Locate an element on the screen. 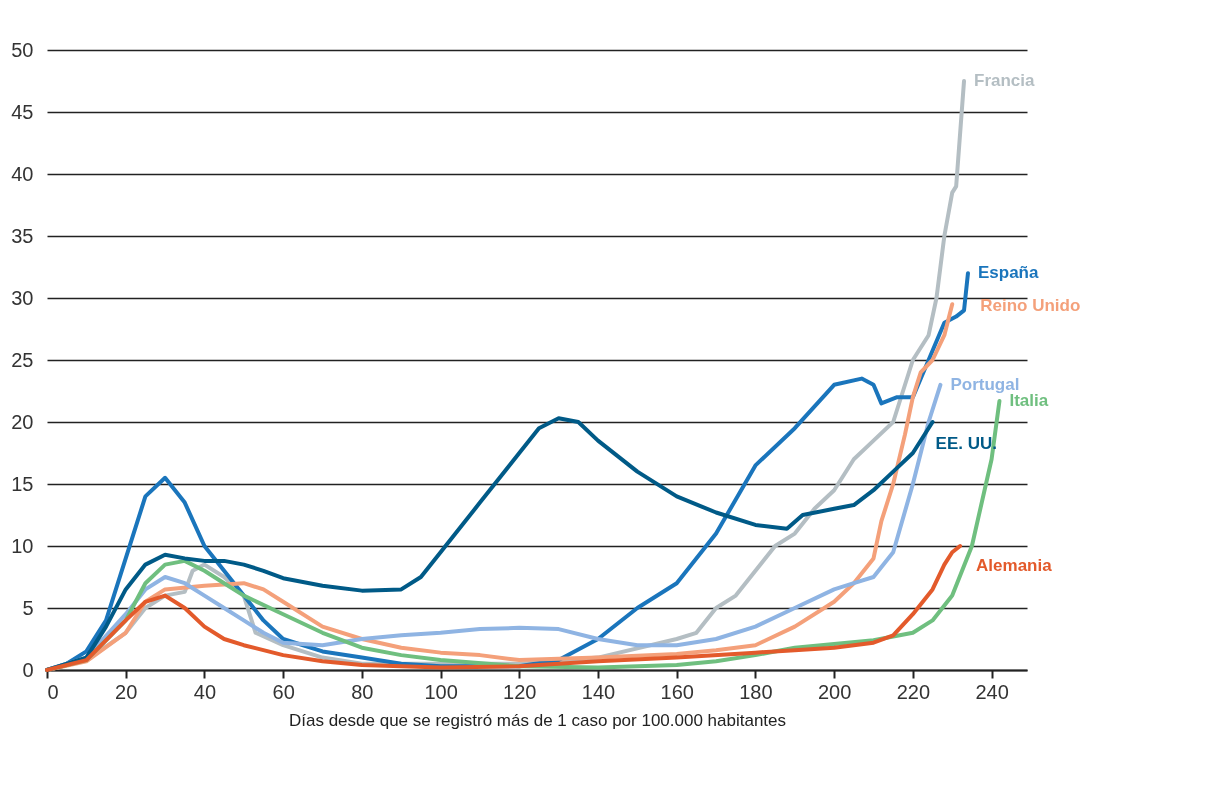 This screenshot has width=1216, height=787. x-tick-label: 120 is located at coordinates (520, 691).